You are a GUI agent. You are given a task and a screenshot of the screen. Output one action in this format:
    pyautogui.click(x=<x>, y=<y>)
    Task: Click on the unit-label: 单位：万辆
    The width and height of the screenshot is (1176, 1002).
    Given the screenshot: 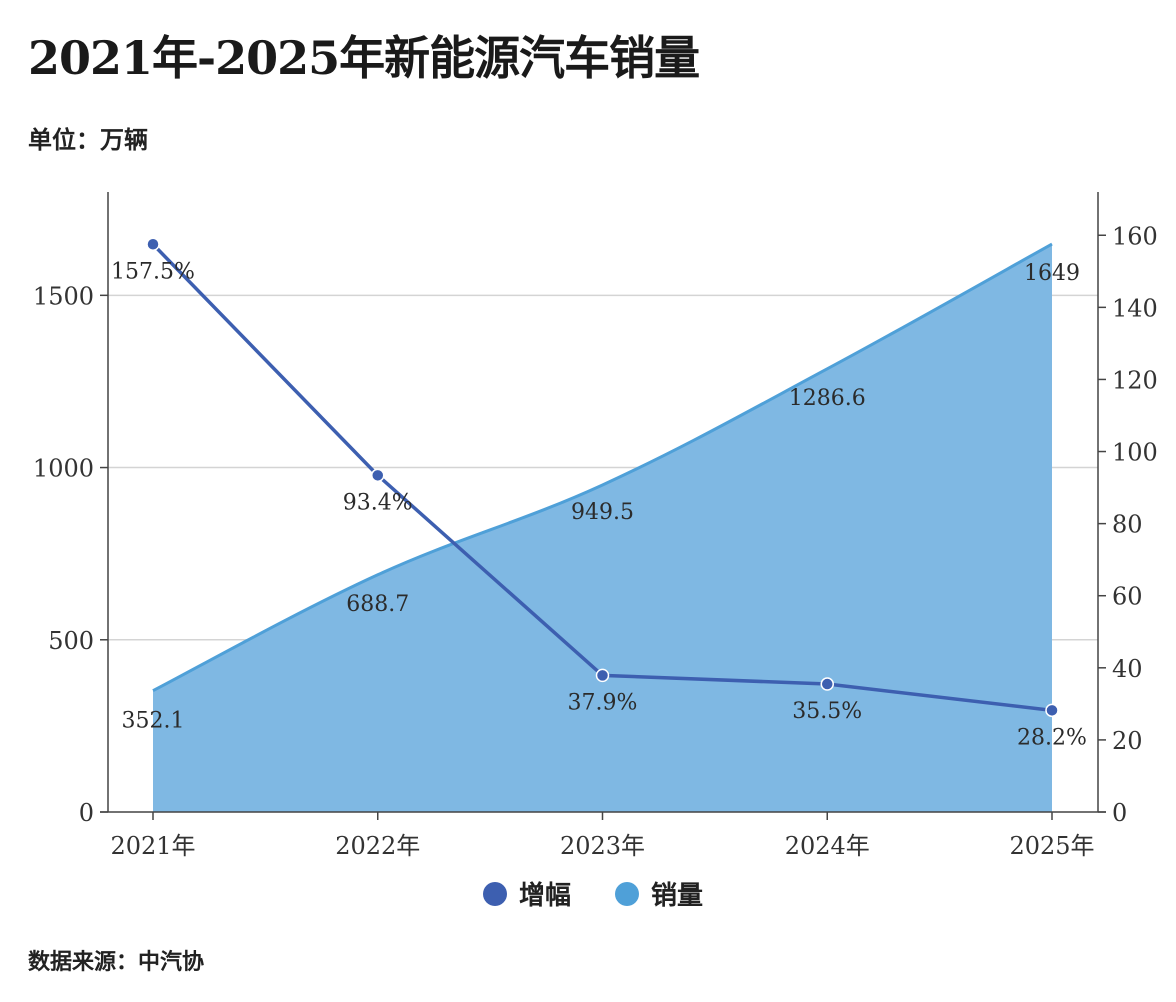 What is the action you would take?
    pyautogui.click(x=88, y=139)
    